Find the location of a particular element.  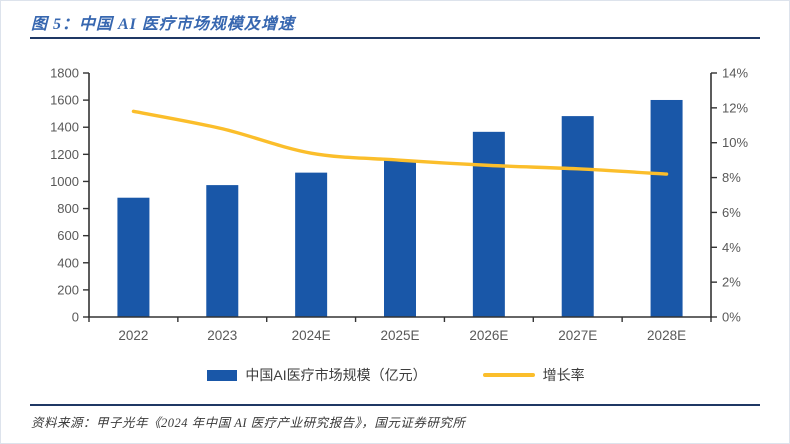

left-axis-tick-label: 0 is located at coordinates (75, 317).